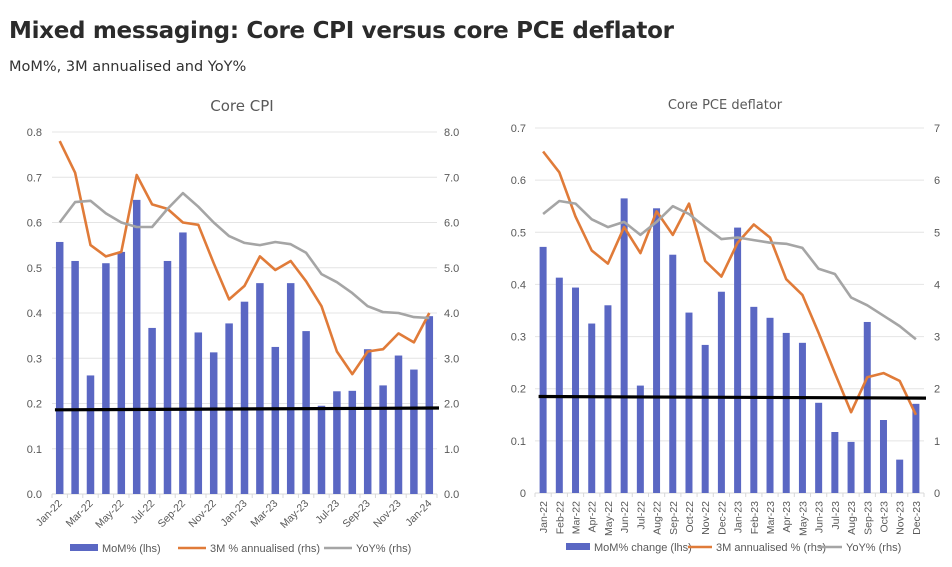  What do you see at coordinates (937, 390) in the screenshot?
I see `y-right-tick-label: 2` at bounding box center [937, 390].